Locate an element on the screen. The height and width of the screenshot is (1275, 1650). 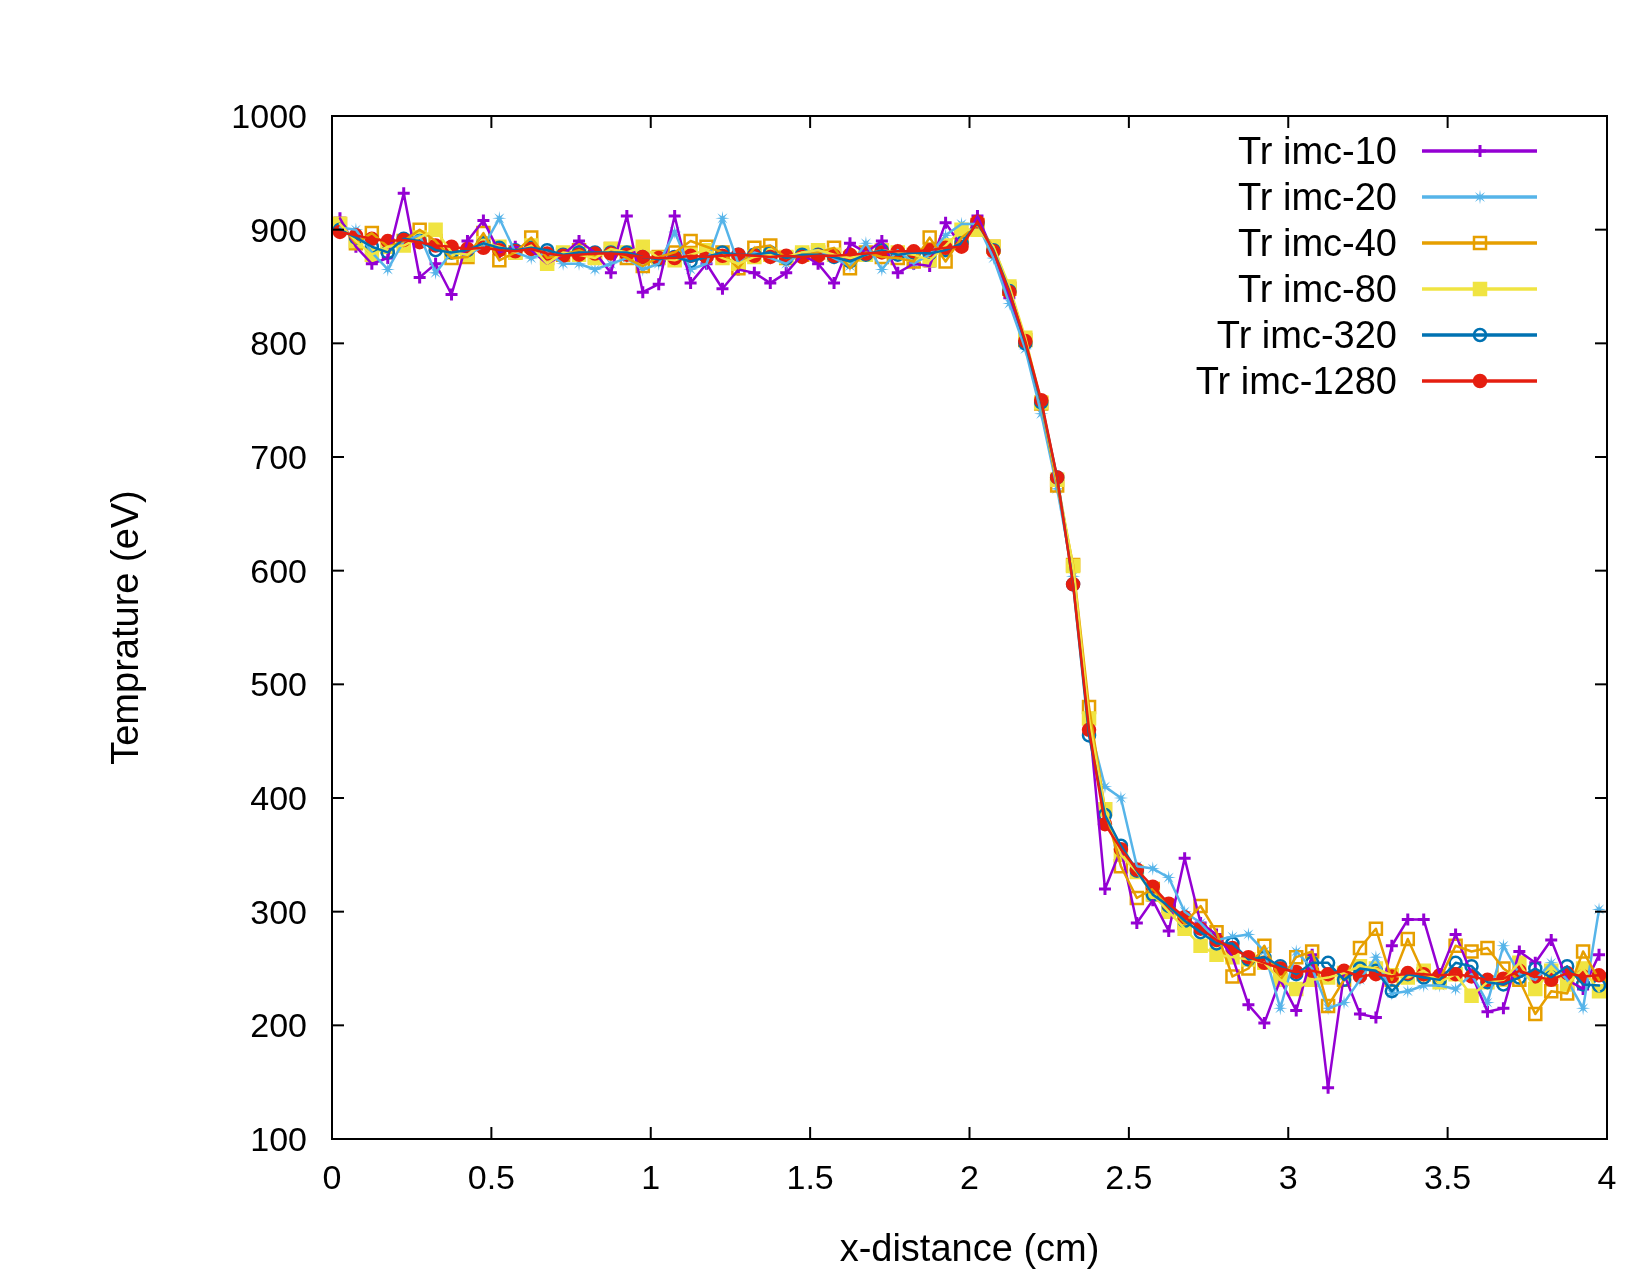
y-tick-label: 1000 is located at coordinates (269, 116).